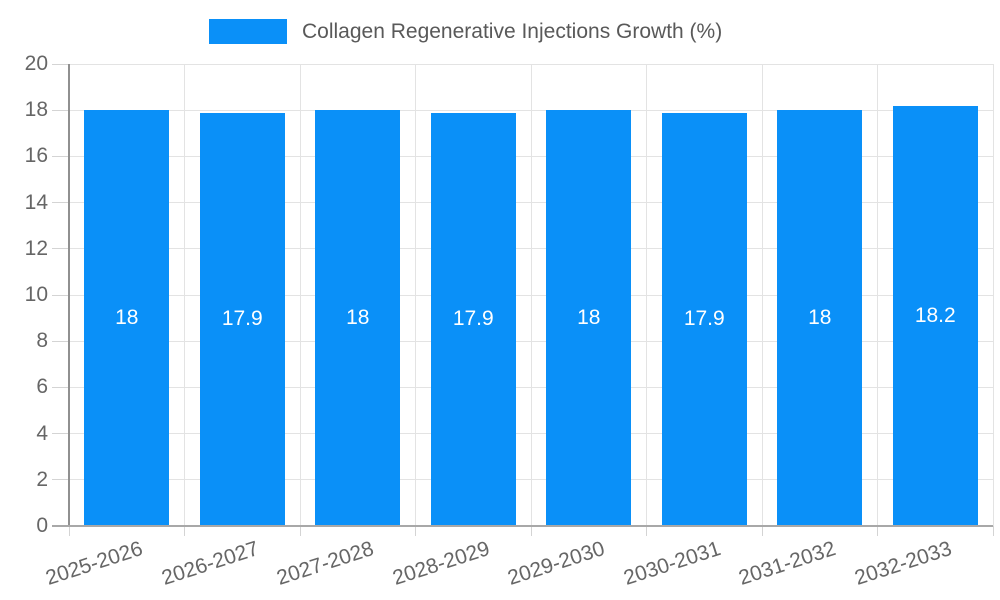 The height and width of the screenshot is (600, 1000). I want to click on bar-2032-2033, so click(935, 315).